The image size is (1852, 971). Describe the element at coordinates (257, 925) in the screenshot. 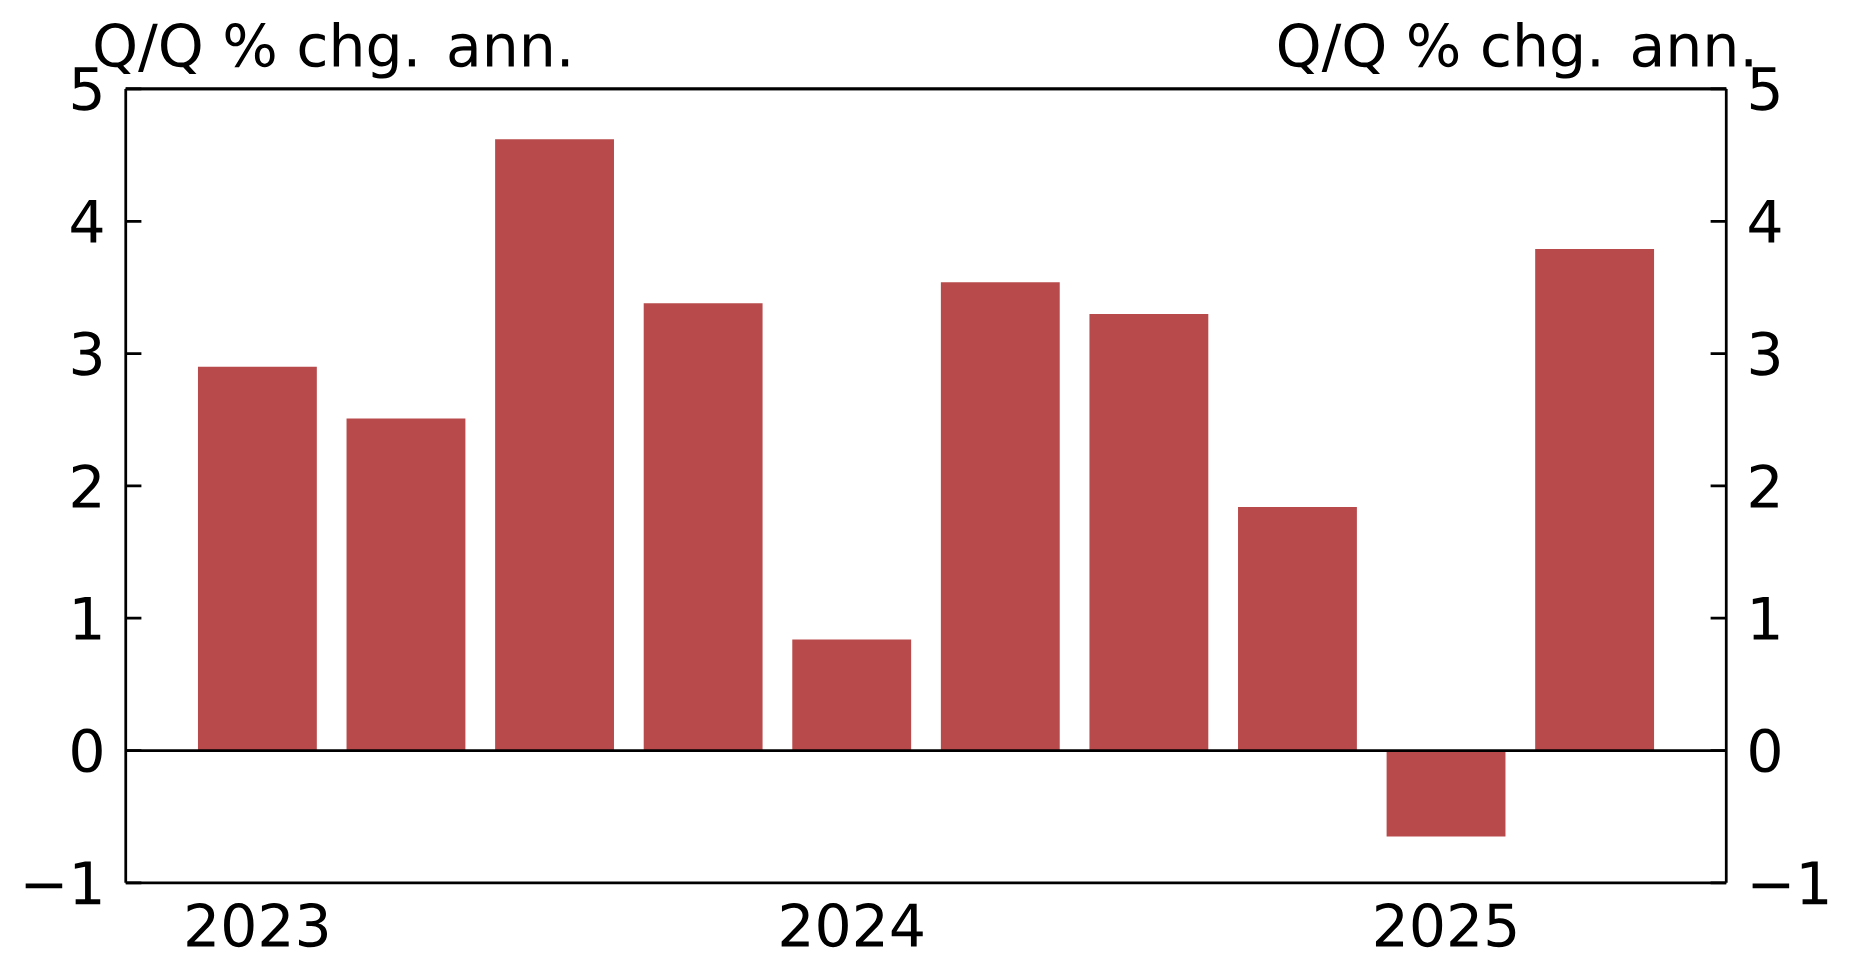

I see `x-tick-label: 2023` at that location.